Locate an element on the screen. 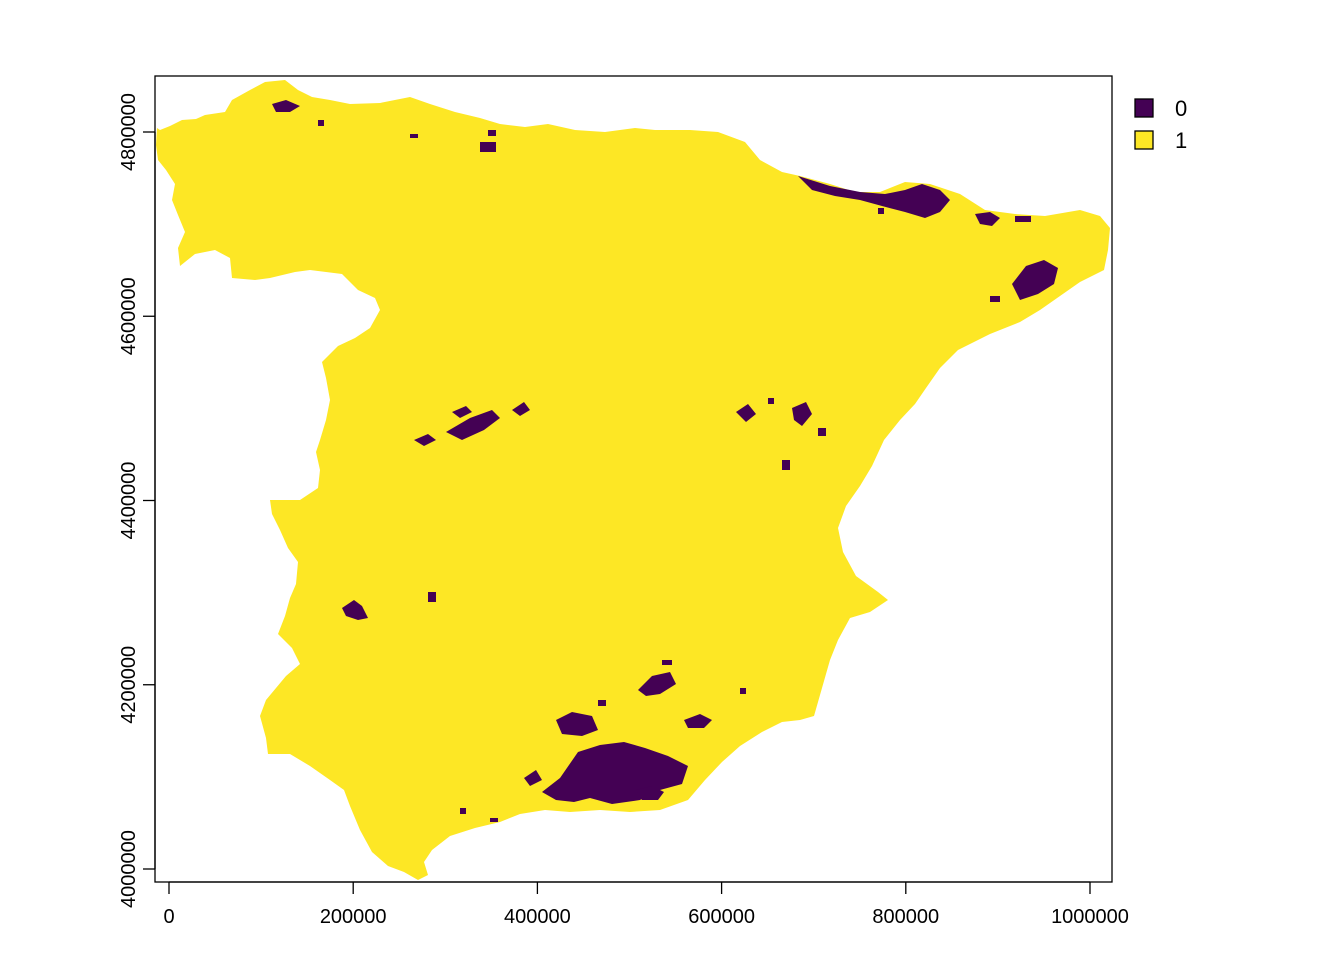  y-axis: 4000000 4200000 4400000 4600000 4800000 is located at coordinates (137, 500).